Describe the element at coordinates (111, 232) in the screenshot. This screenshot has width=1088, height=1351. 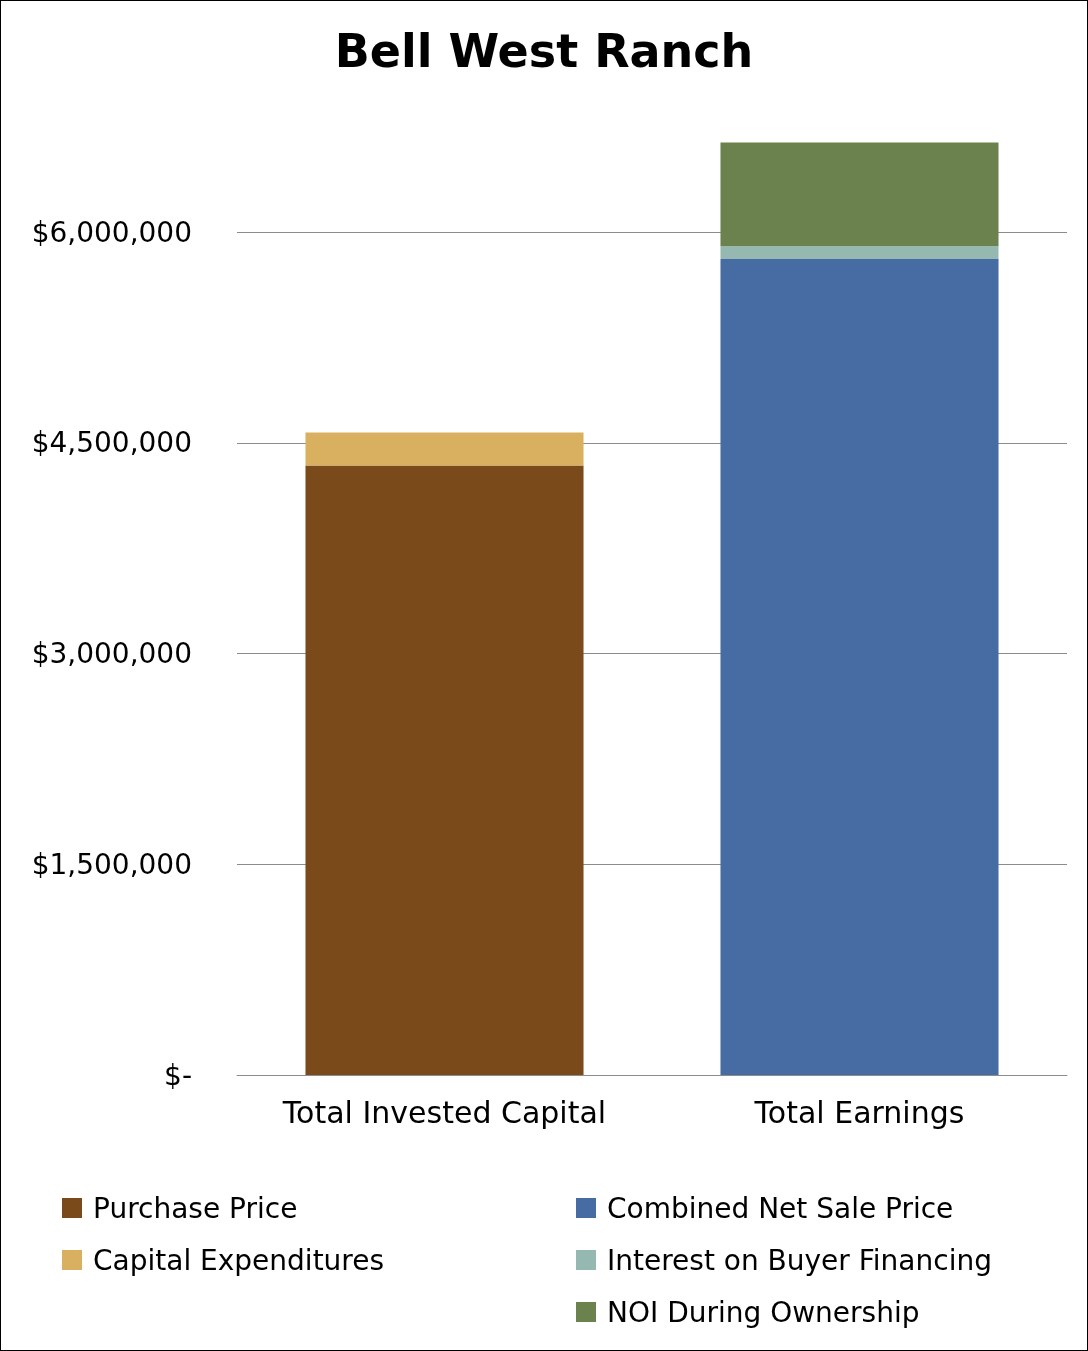
I see `y-tick-label: $6,000,000` at that location.